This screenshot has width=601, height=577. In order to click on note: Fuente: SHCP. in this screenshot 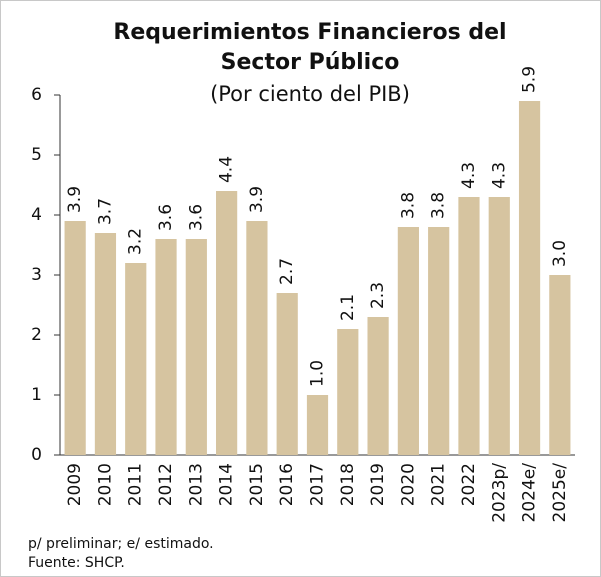, I will do `click(76, 563)`.